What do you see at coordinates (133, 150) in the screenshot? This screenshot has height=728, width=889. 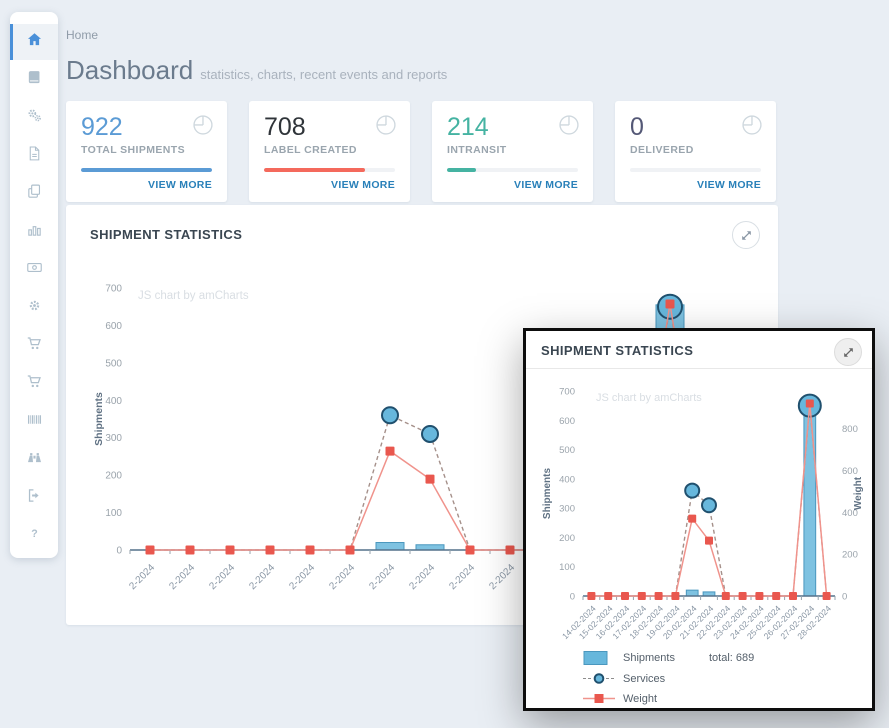 I see `stat-label: TOTAL SHIPMENTS` at bounding box center [133, 150].